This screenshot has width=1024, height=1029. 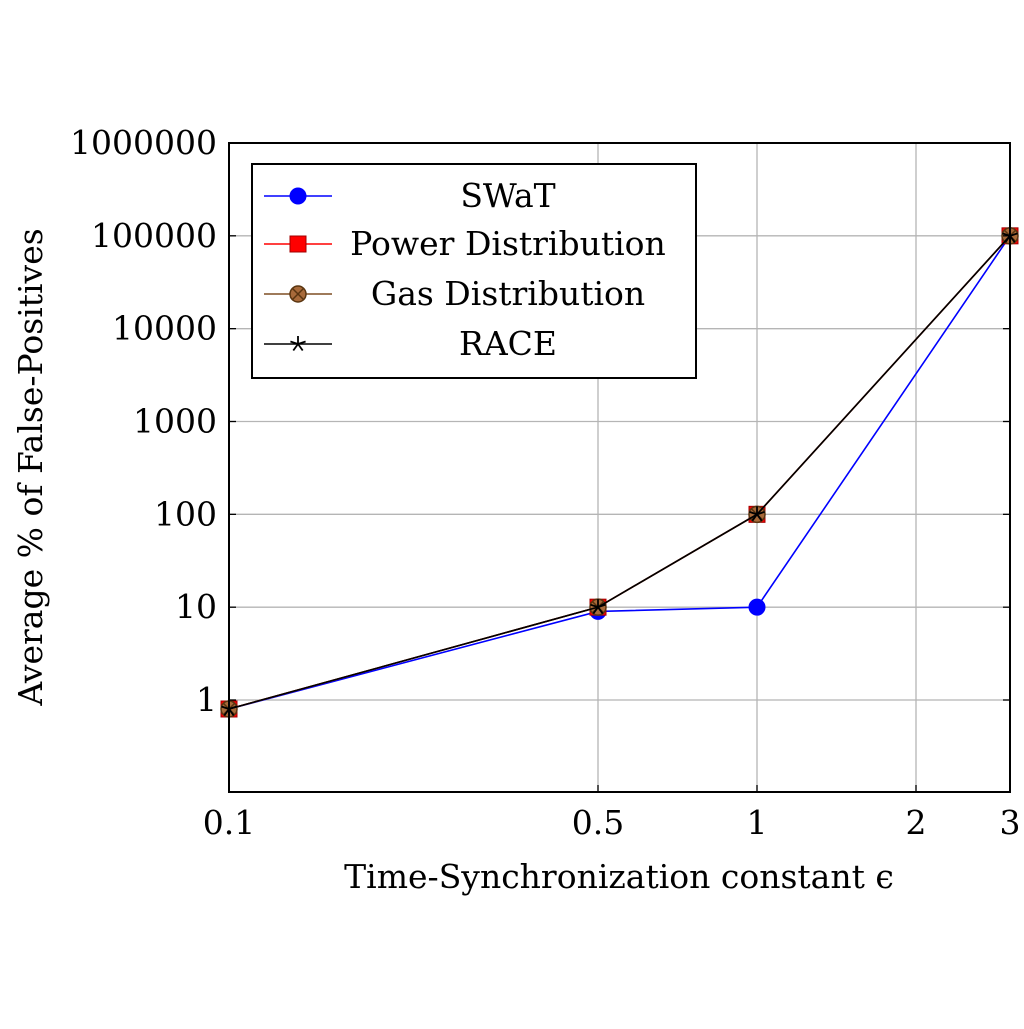 What do you see at coordinates (185, 513) in the screenshot?
I see `y-tick-label: 100` at bounding box center [185, 513].